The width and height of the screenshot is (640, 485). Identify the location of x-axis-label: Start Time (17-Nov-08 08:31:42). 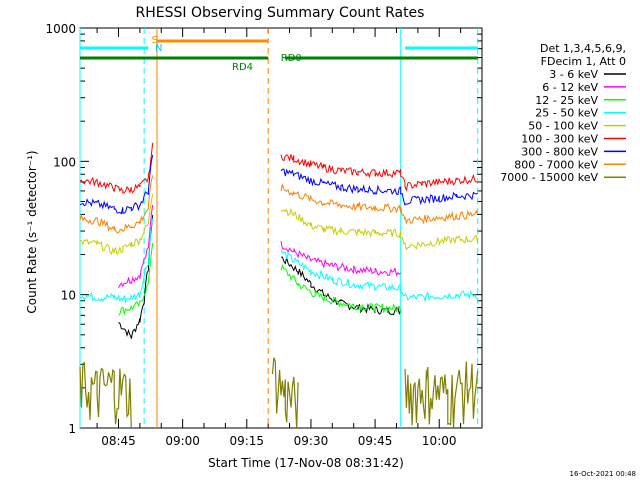
(306, 463).